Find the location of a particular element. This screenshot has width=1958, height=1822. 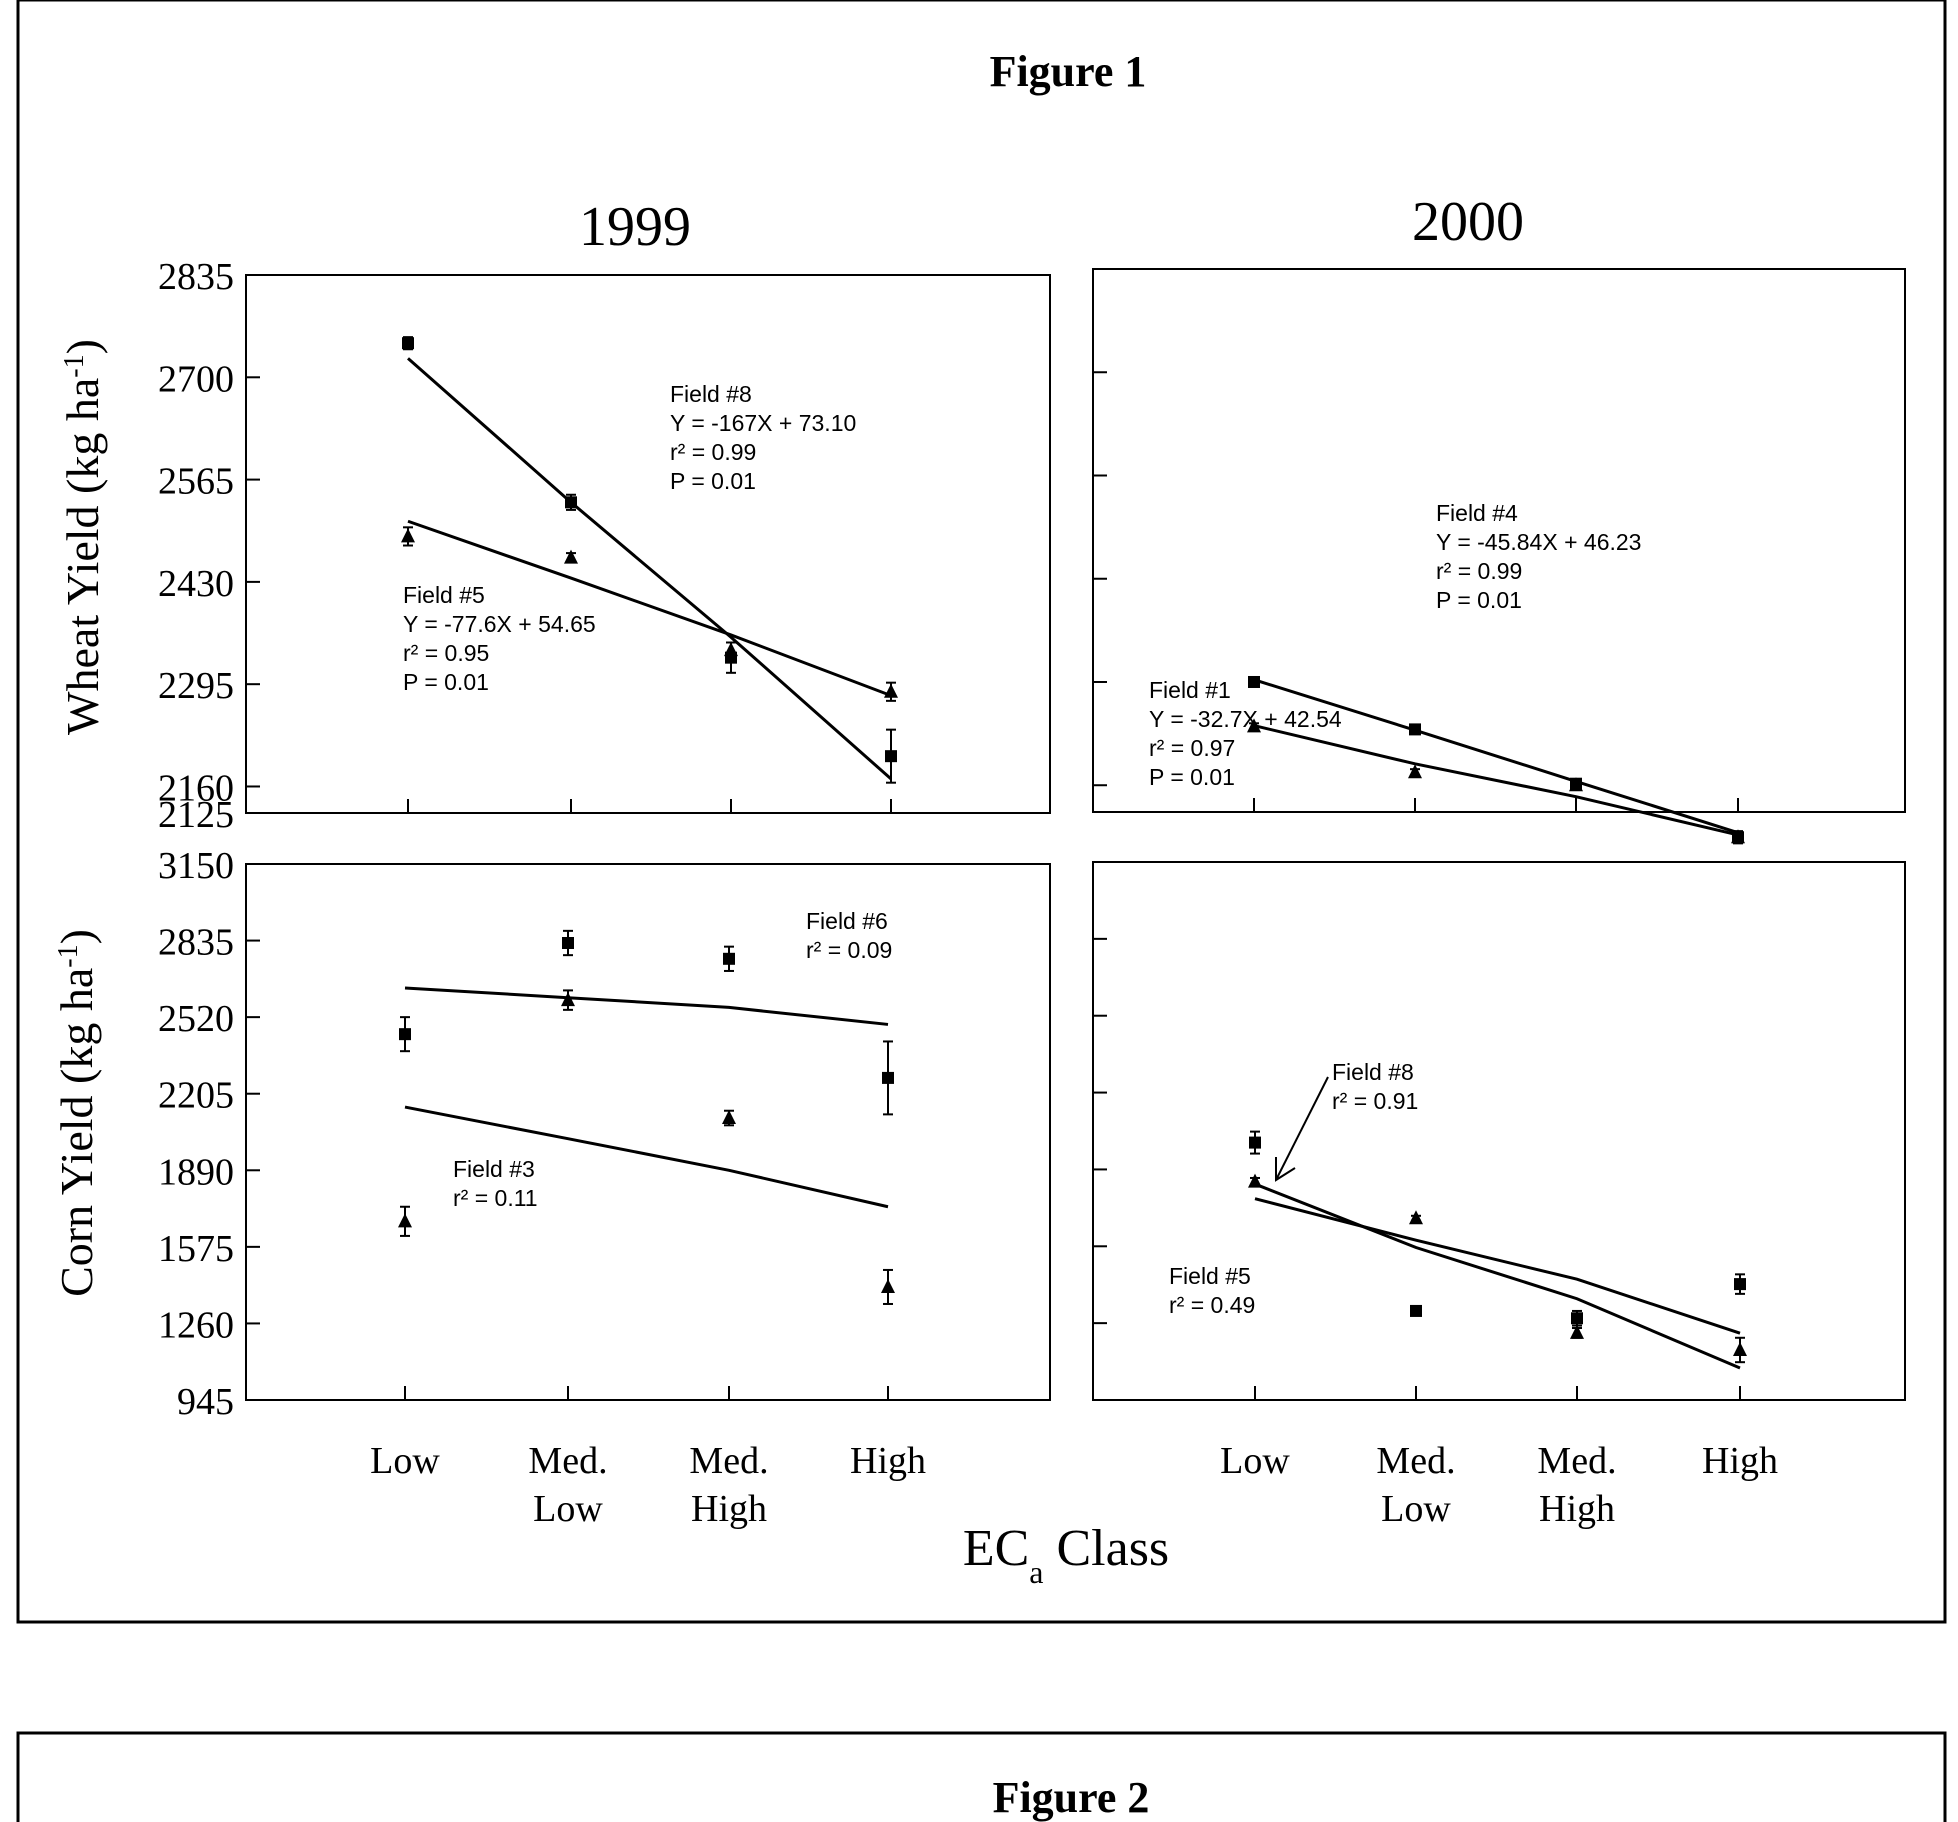

y-tick-label: 2125 is located at coordinates (196, 815).